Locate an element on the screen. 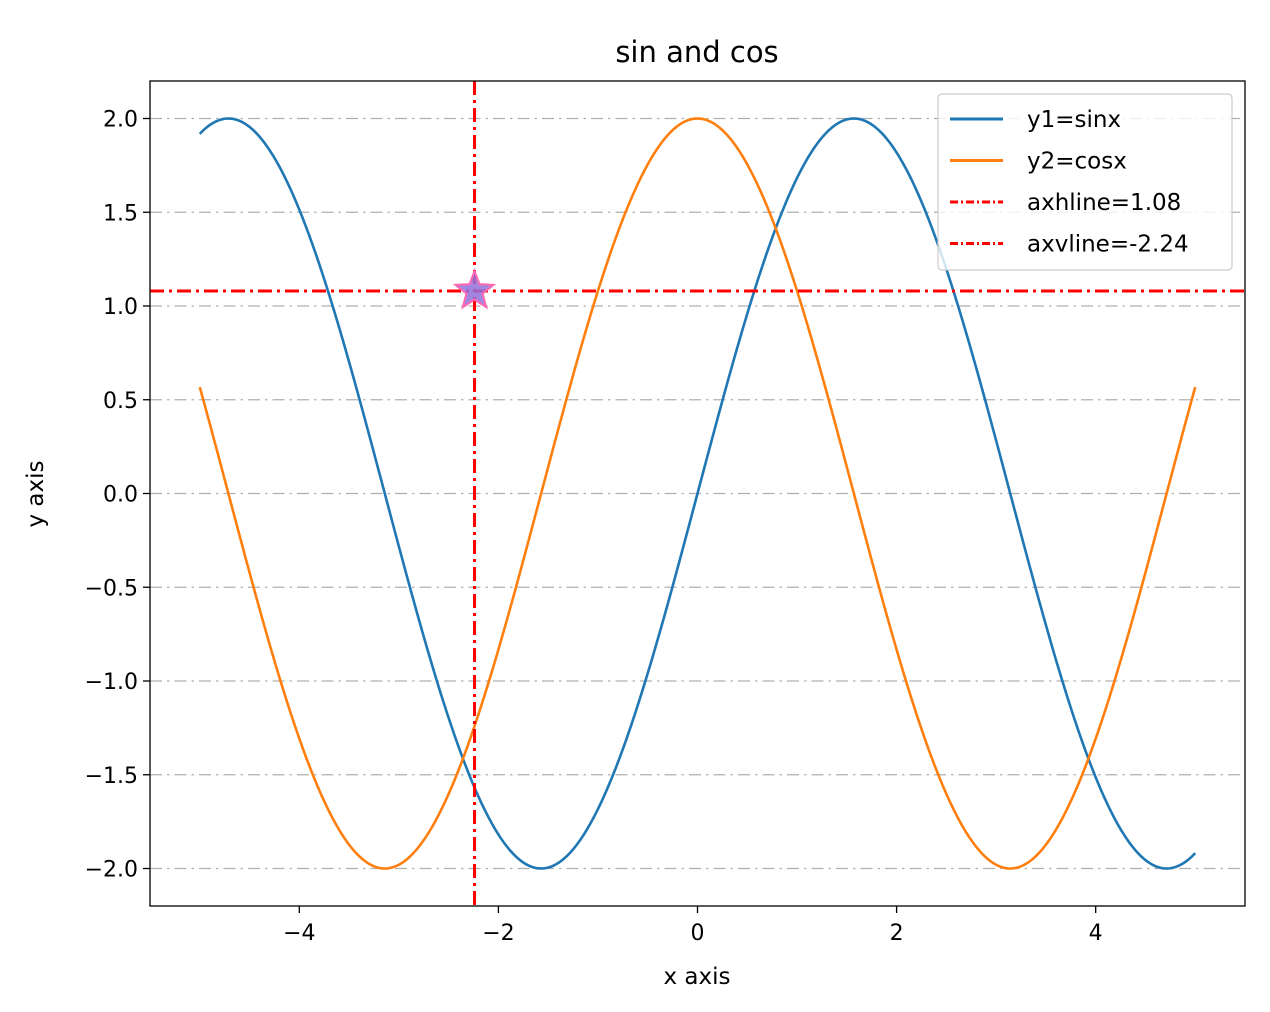 The height and width of the screenshot is (1012, 1270). y-ticks: 2.0 1.5 1.0 0.5 0.0 −0.5 −1.0 −1.5 −2.0 is located at coordinates (117, 495).